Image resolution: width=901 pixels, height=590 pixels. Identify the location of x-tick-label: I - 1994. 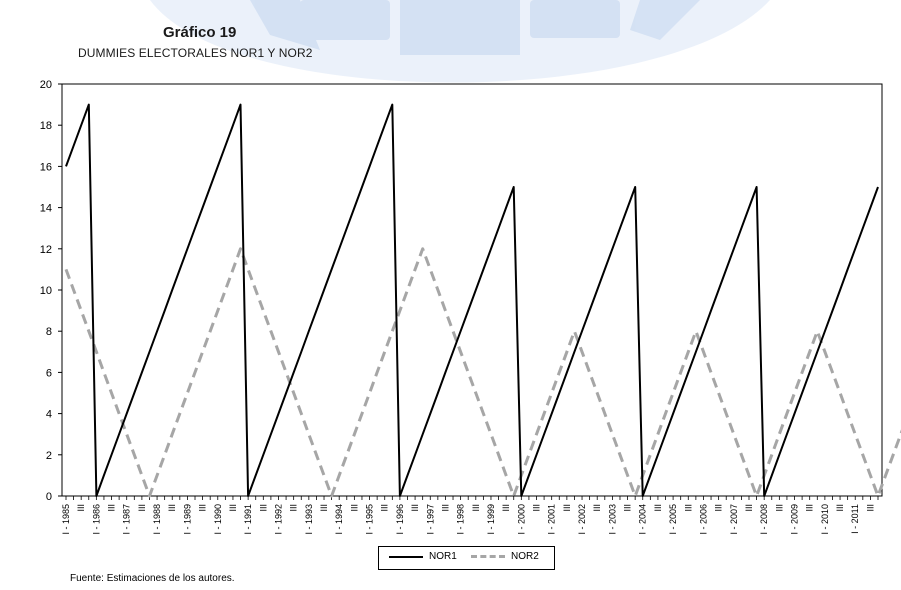
(339, 519).